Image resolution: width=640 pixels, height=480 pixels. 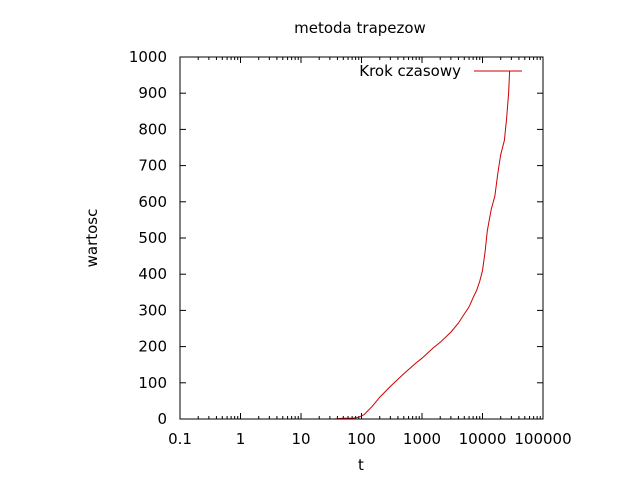 What do you see at coordinates (152, 129) in the screenshot?
I see `y-tick-label: 800` at bounding box center [152, 129].